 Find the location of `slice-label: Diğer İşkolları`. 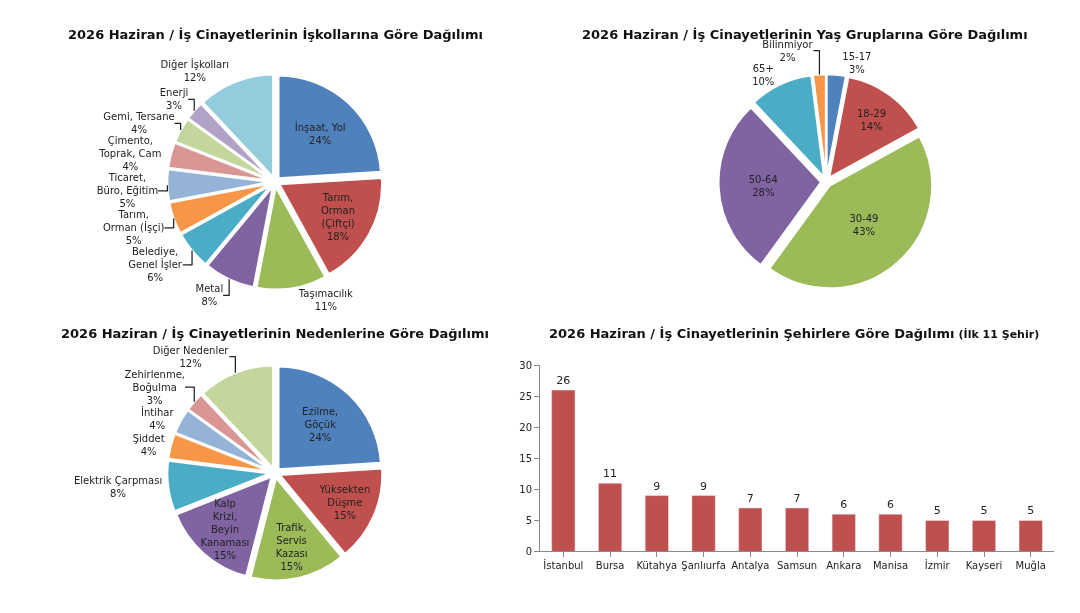

slice-label: Diğer İşkolları is located at coordinates (195, 64).